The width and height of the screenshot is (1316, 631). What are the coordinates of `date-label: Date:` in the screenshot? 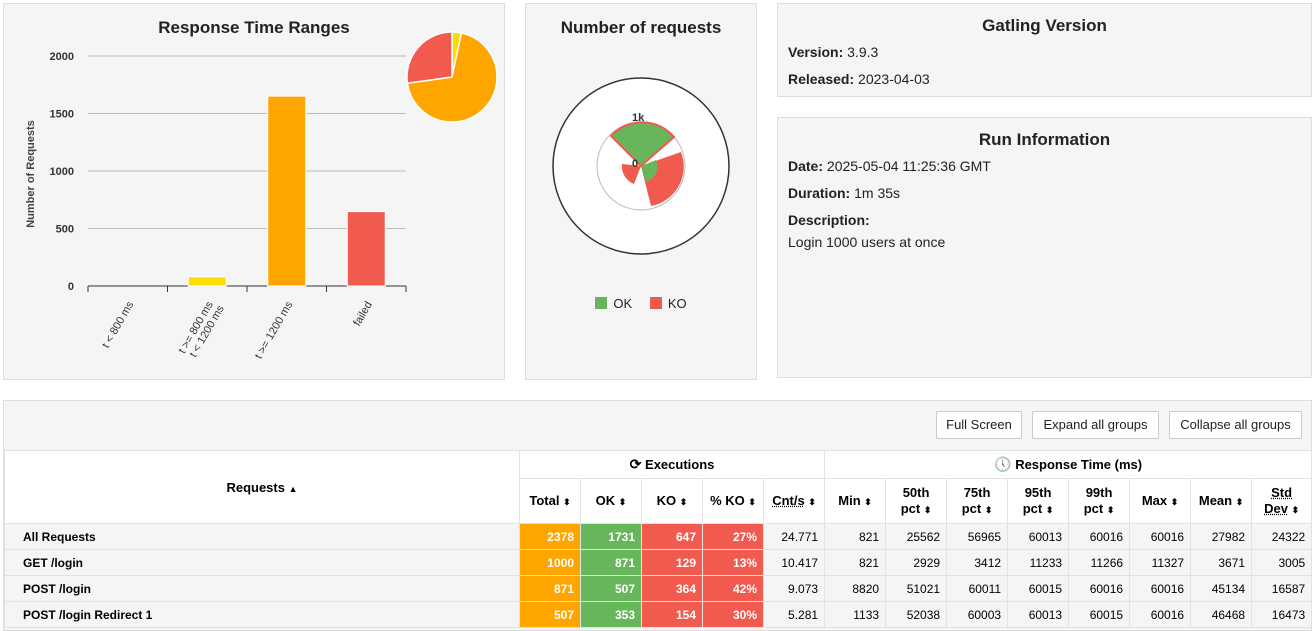 It's located at (806, 166).